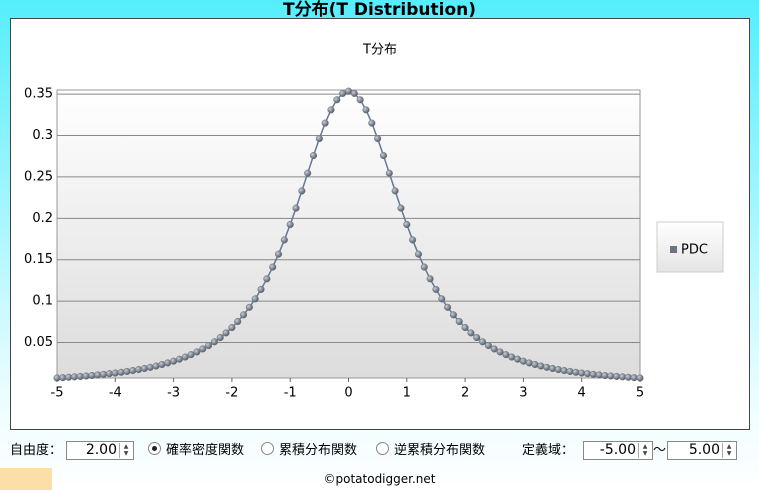 The width and height of the screenshot is (759, 490). I want to click on x-tick-label: 3, so click(523, 393).